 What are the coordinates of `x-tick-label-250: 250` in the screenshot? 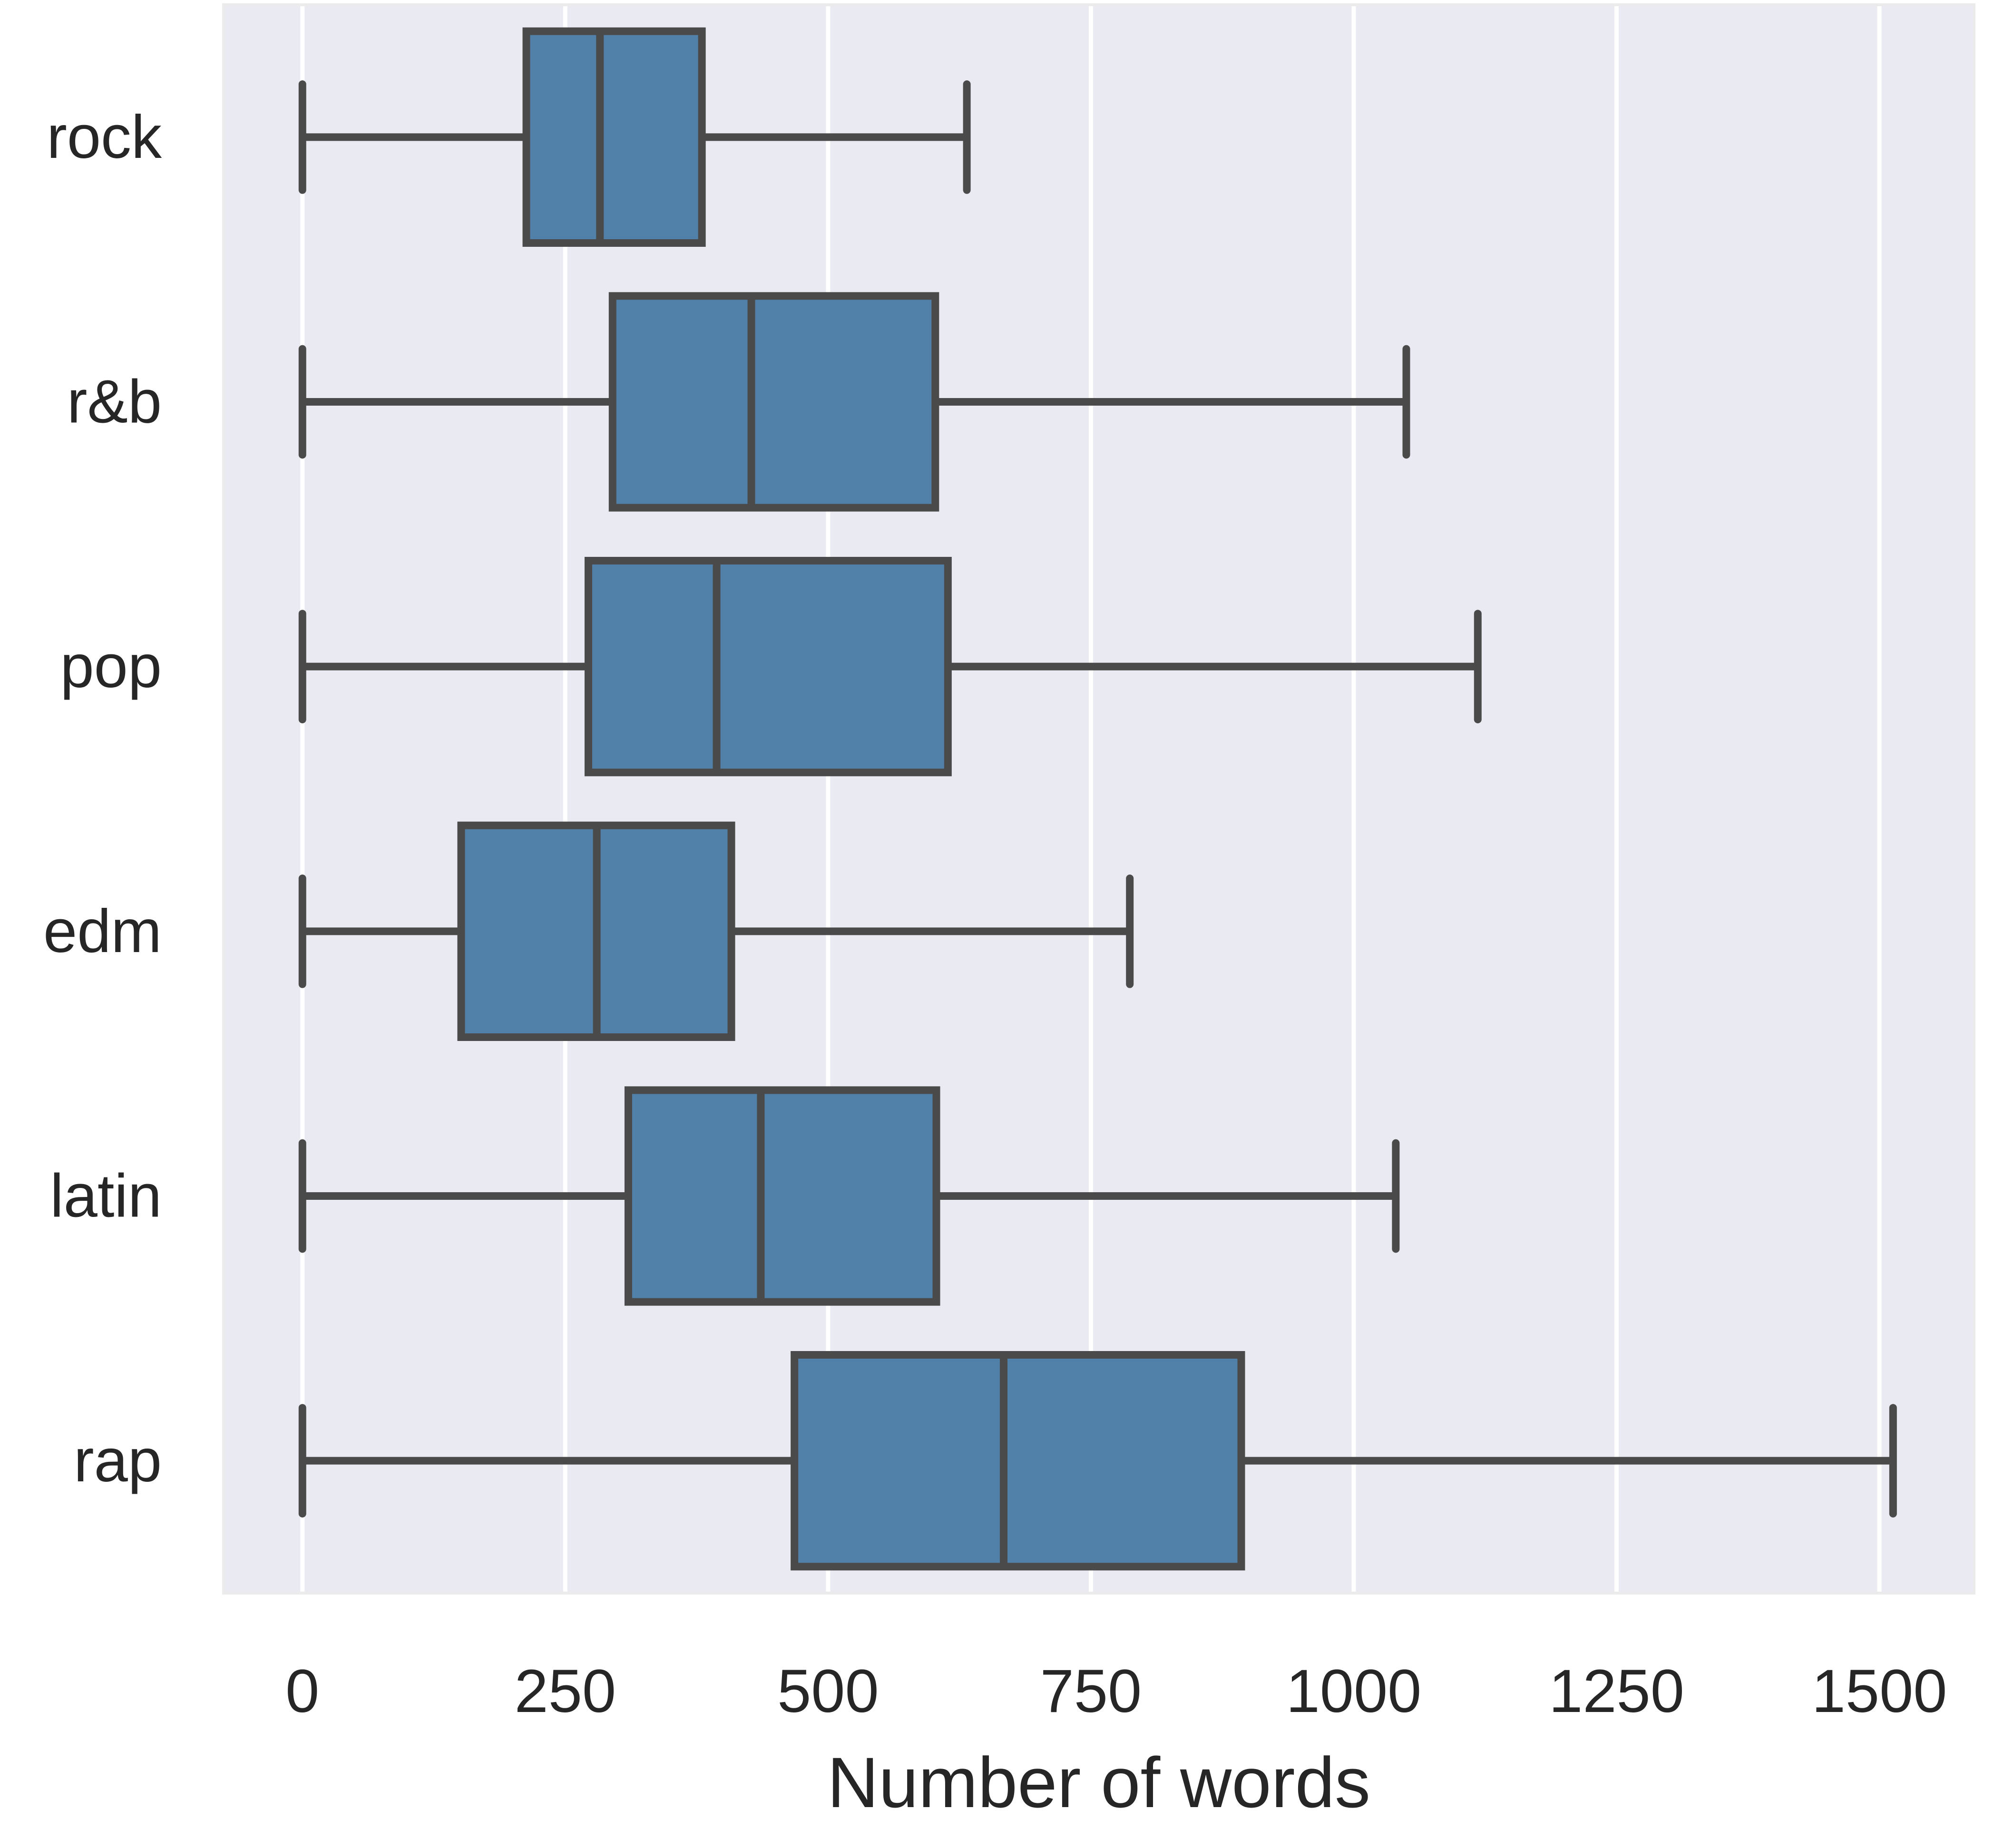 It's located at (565, 1691).